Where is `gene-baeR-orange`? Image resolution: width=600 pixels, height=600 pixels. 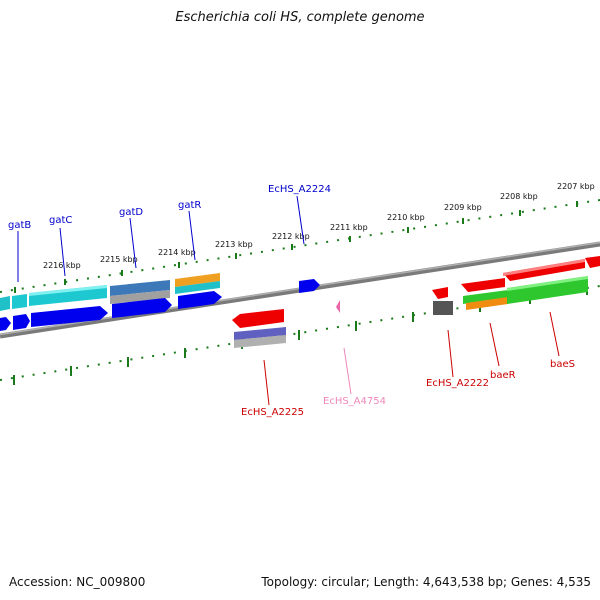
gene-baeR-orange is located at coordinates (487, 303).